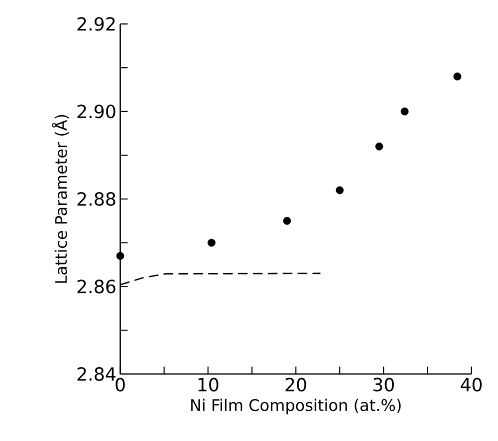  Describe the element at coordinates (208, 385) in the screenshot. I see `x-tick-label: 10` at that location.